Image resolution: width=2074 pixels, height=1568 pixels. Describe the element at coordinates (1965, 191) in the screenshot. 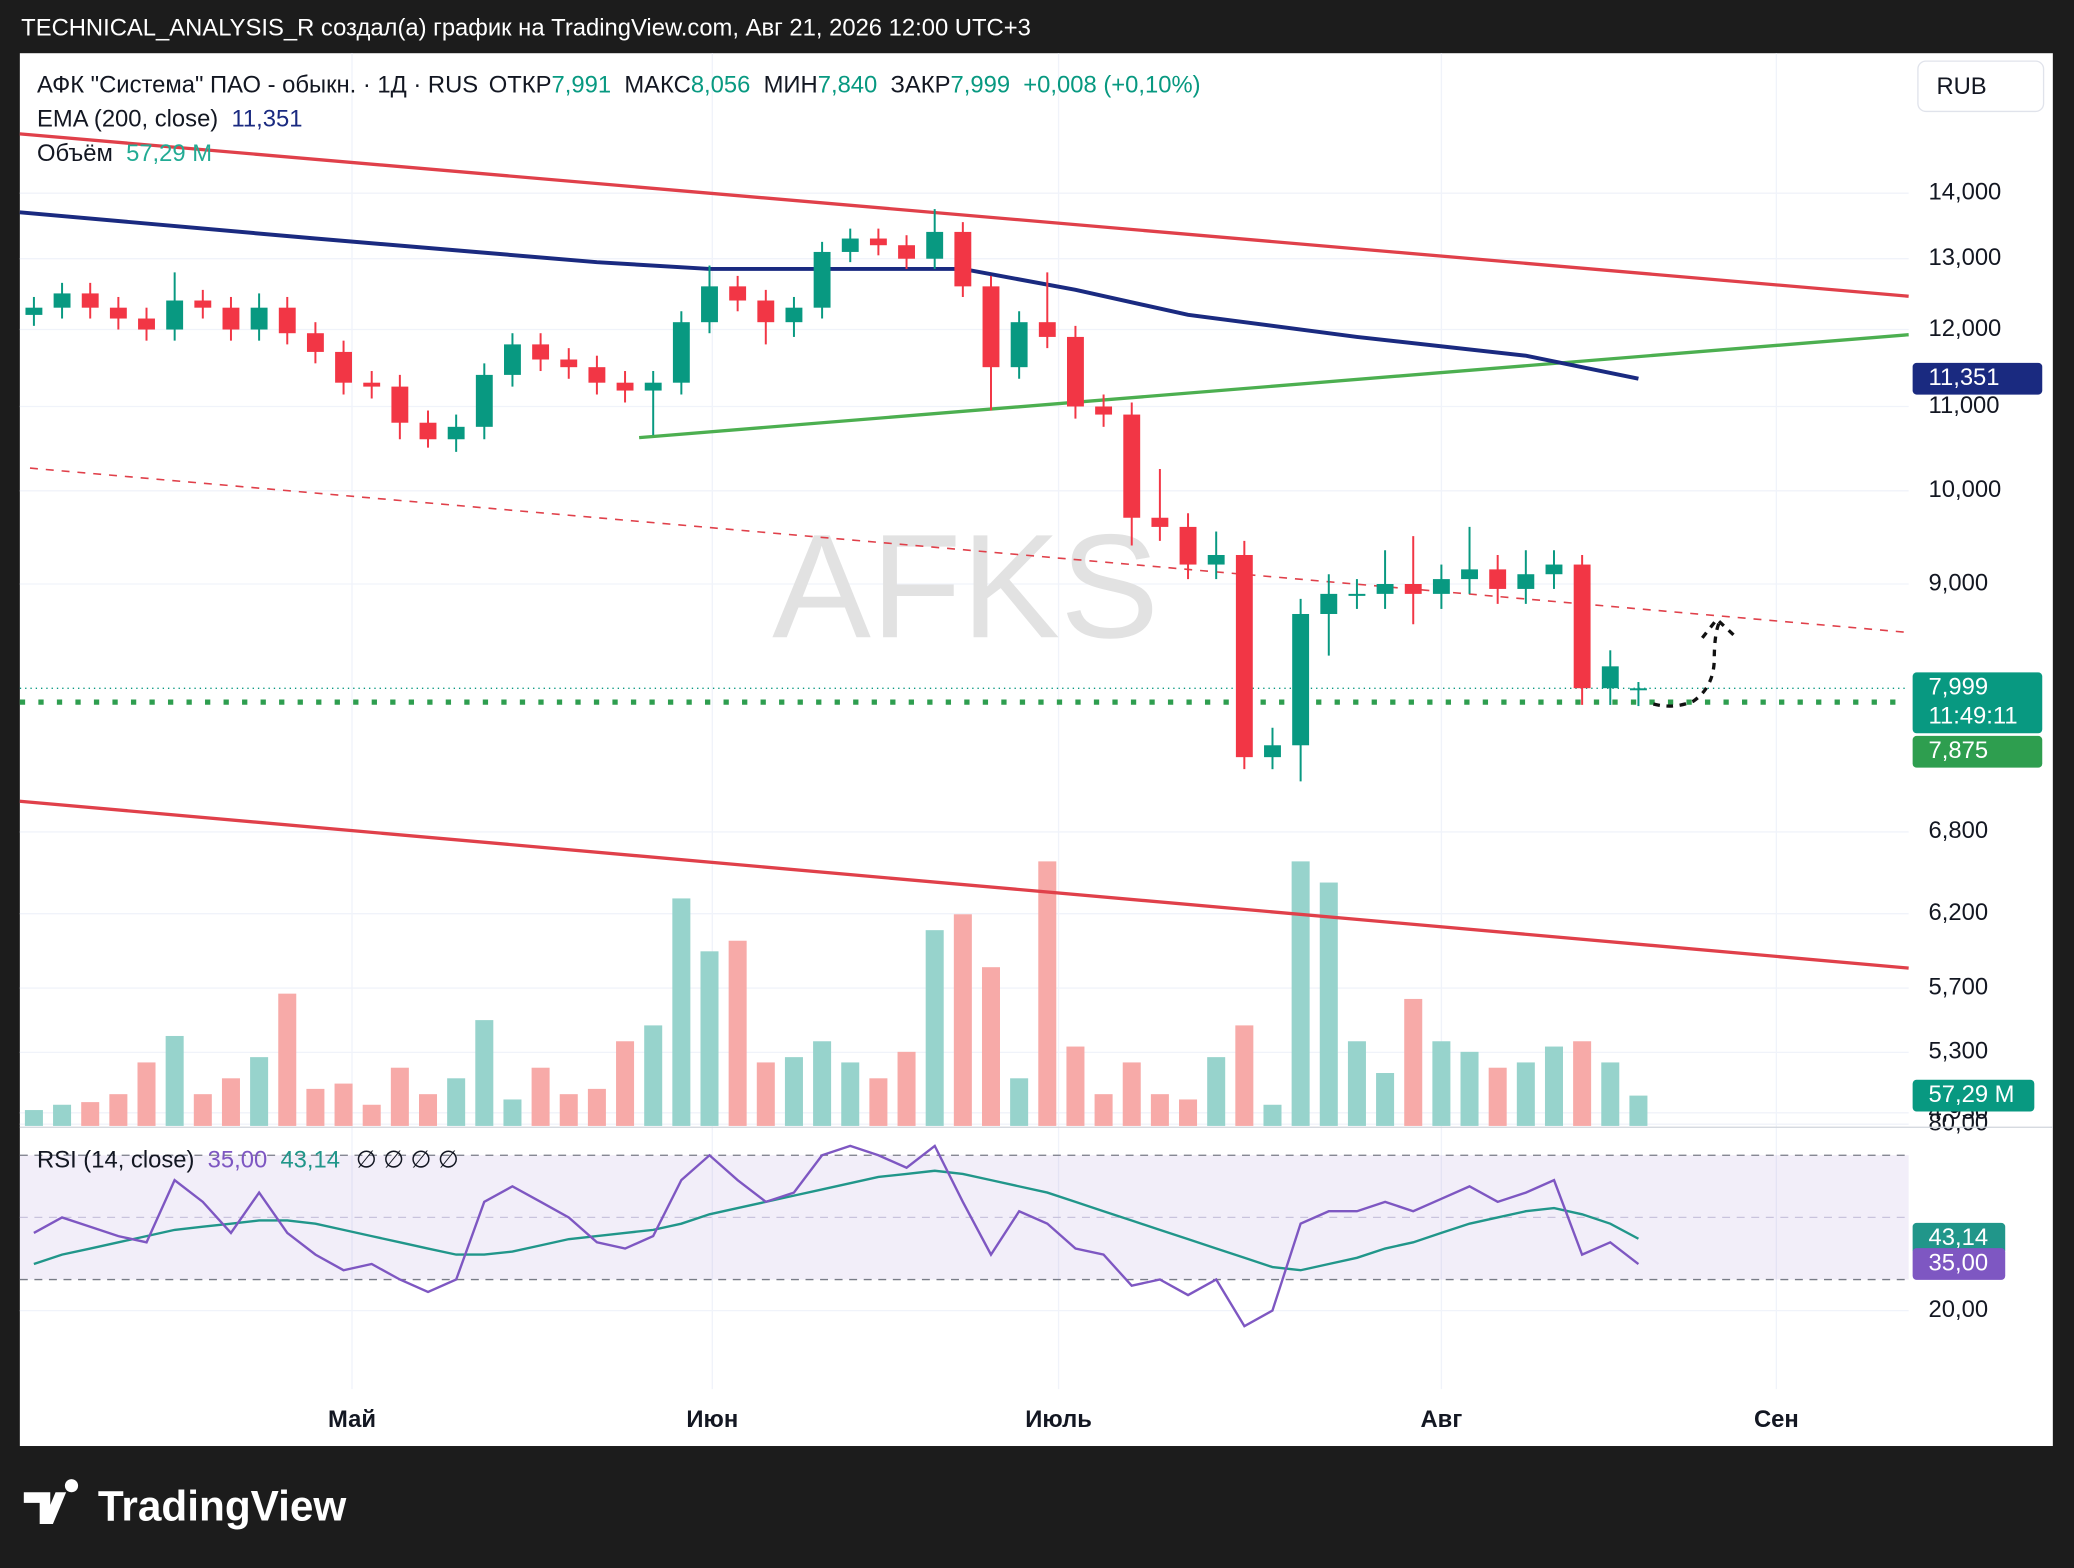

I see `y-tick-label: 14,000` at that location.